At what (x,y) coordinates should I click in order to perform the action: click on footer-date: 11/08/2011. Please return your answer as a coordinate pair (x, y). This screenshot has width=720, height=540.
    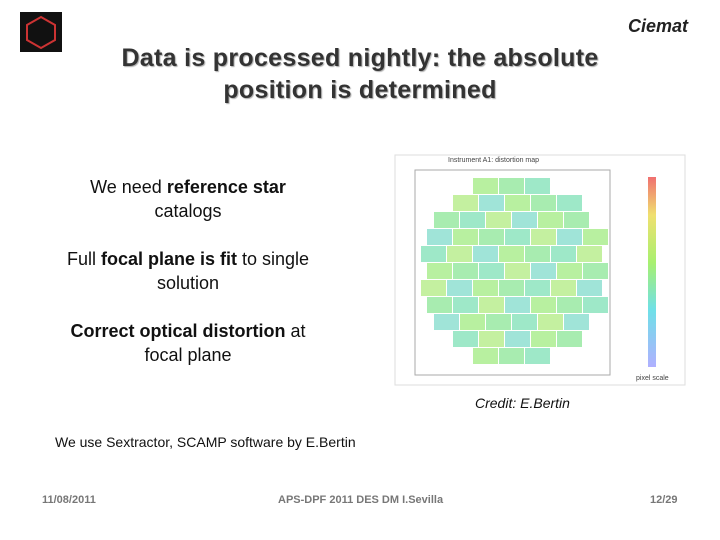
    Looking at the image, I should click on (69, 500).